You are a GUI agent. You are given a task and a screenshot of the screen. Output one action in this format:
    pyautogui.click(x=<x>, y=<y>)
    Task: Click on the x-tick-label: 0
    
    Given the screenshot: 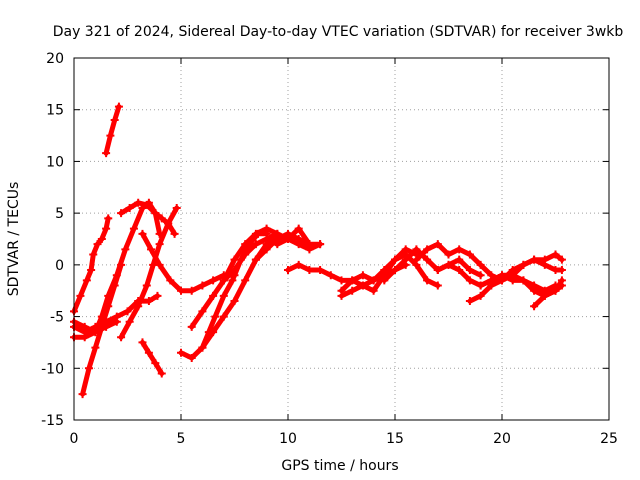 What is the action you would take?
    pyautogui.click(x=74, y=439)
    